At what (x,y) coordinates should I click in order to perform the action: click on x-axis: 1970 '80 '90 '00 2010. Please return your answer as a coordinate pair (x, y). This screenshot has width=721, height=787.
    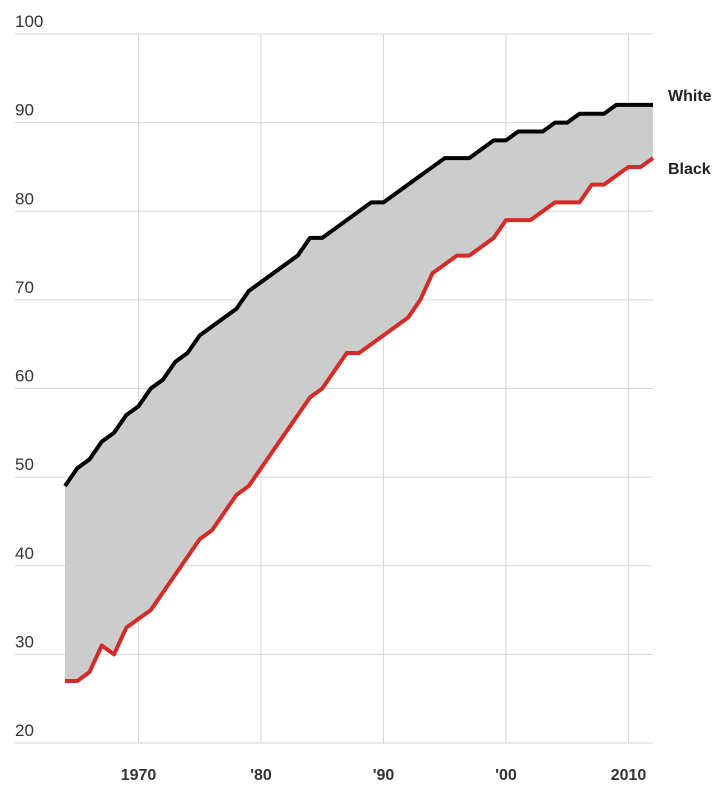
    Looking at the image, I should click on (384, 775).